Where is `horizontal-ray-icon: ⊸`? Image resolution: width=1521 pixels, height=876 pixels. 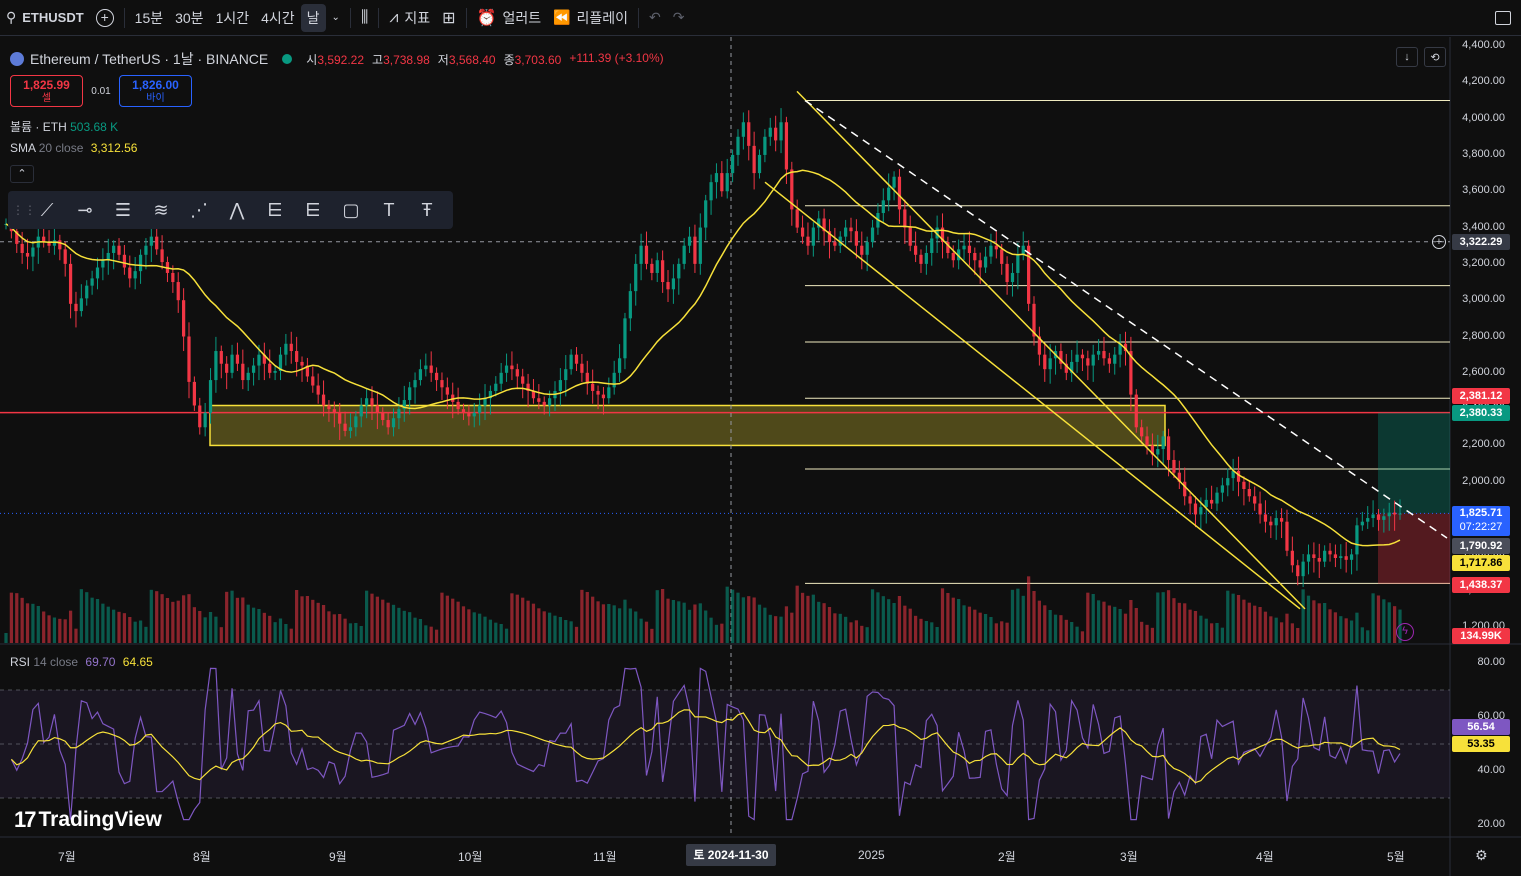 horizontal-ray-icon: ⊸ is located at coordinates (85, 209).